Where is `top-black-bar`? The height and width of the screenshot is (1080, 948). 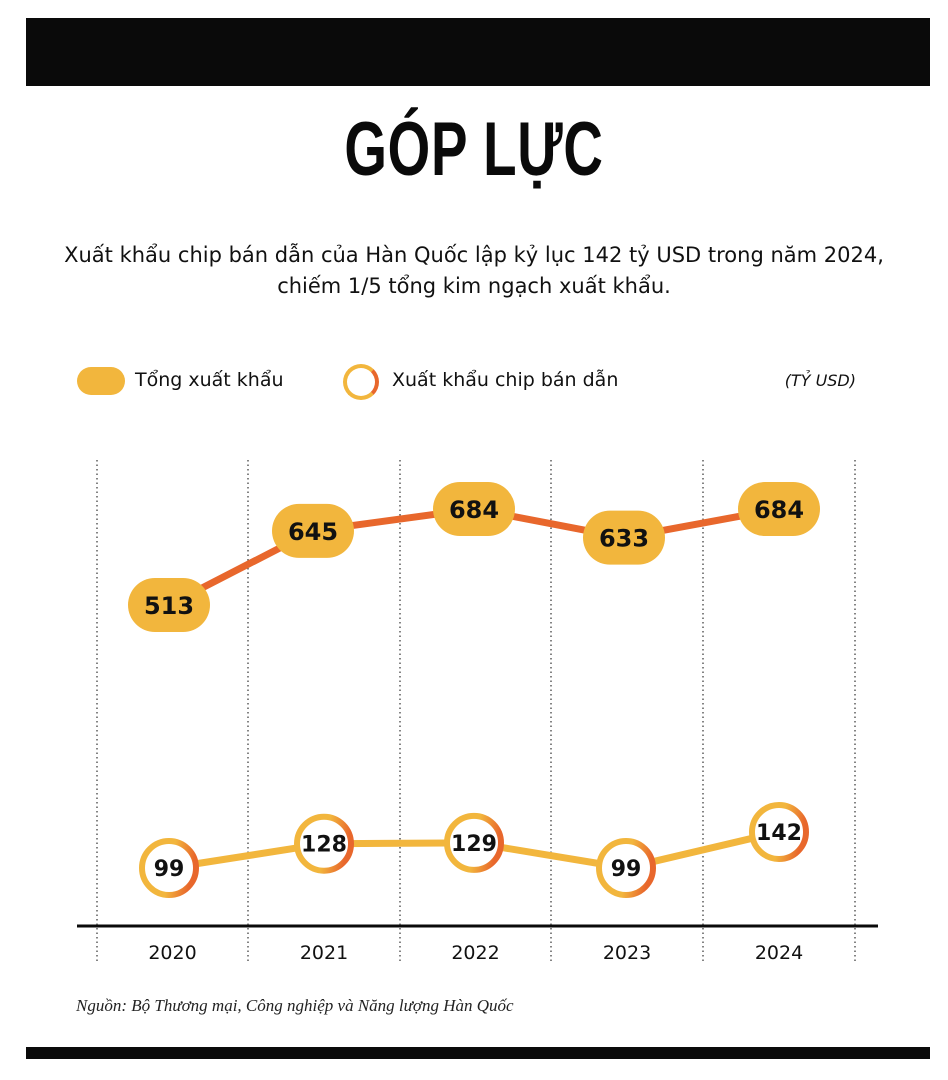 top-black-bar is located at coordinates (478, 52).